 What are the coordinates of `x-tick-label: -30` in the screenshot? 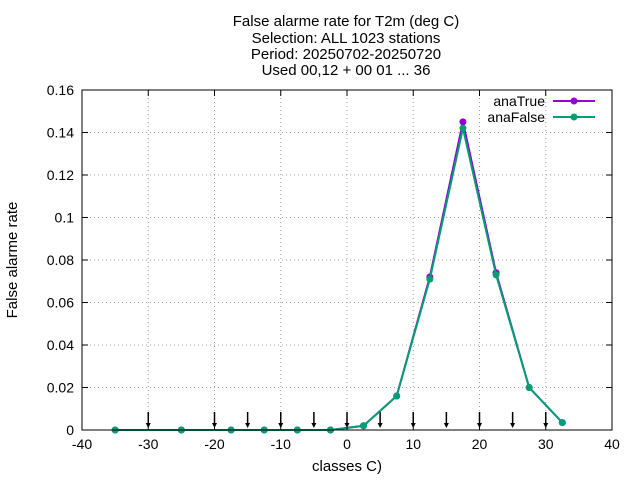 It's located at (148, 444).